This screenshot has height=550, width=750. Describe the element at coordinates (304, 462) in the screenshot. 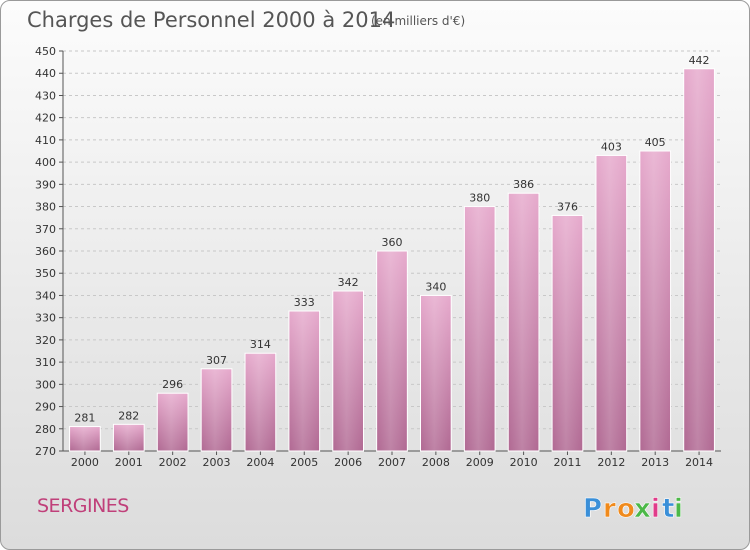

I see `x-tick-label: 2005` at that location.